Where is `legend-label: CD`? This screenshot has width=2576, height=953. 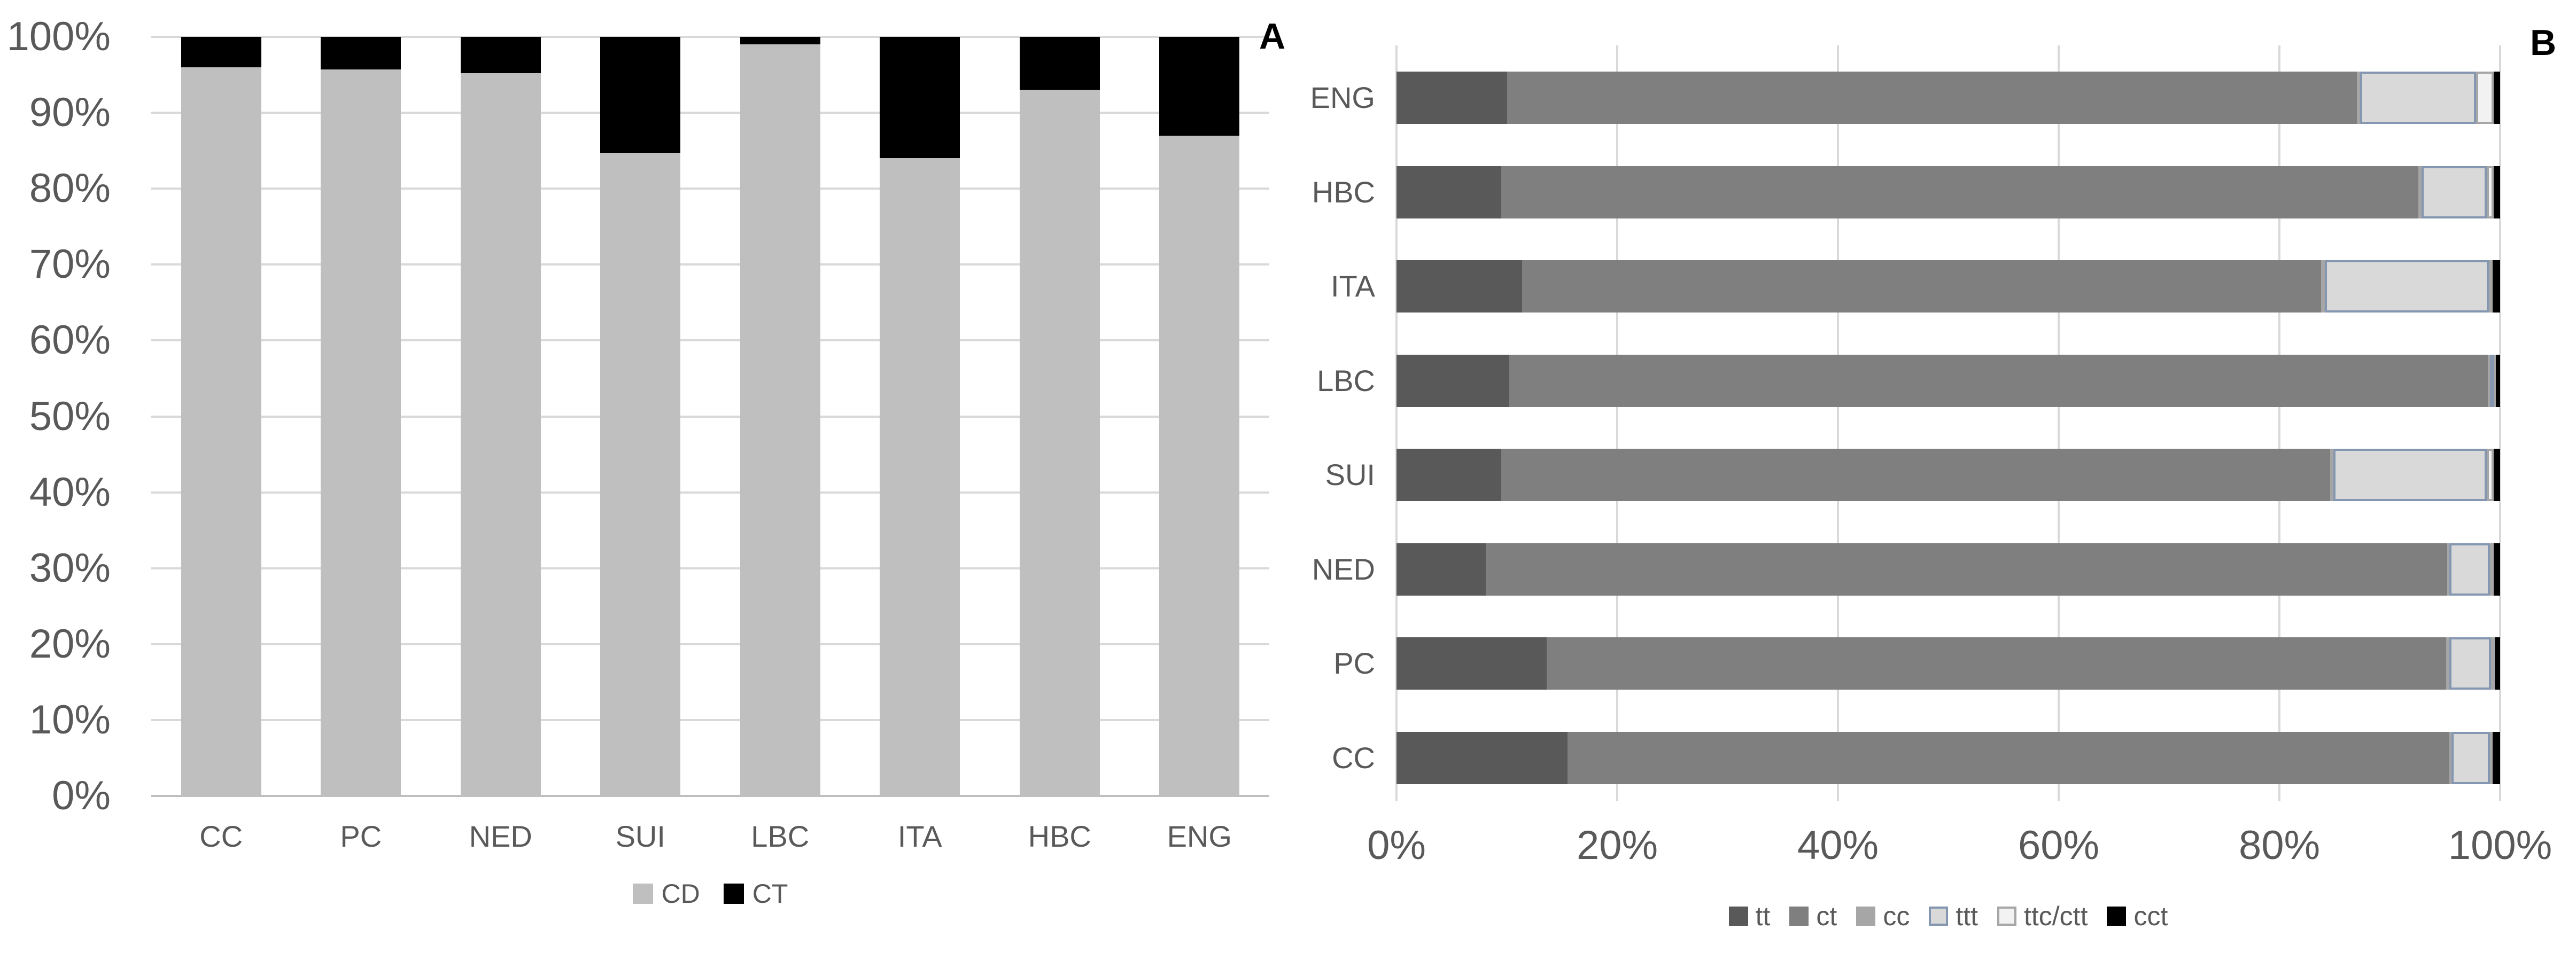
legend-label: CD is located at coordinates (680, 894).